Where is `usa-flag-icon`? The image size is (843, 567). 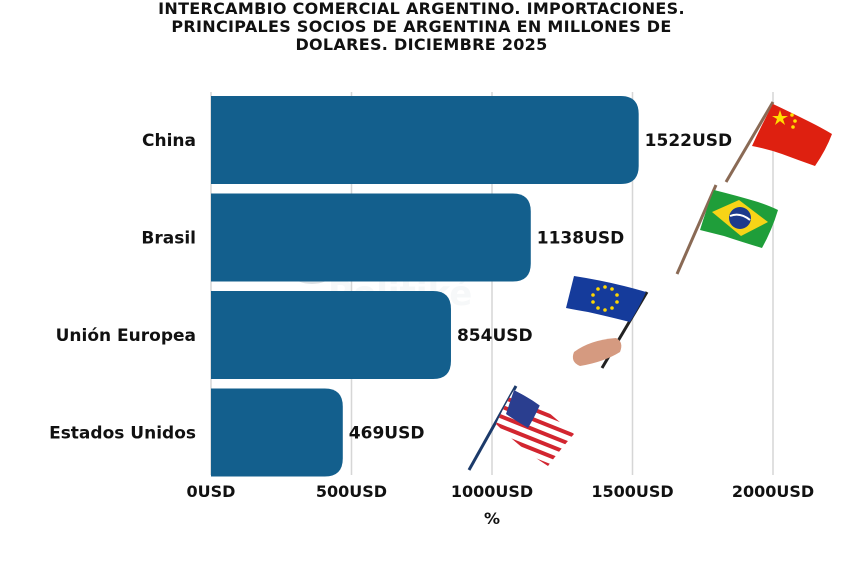
usa-flag-icon is located at coordinates (520, 428).